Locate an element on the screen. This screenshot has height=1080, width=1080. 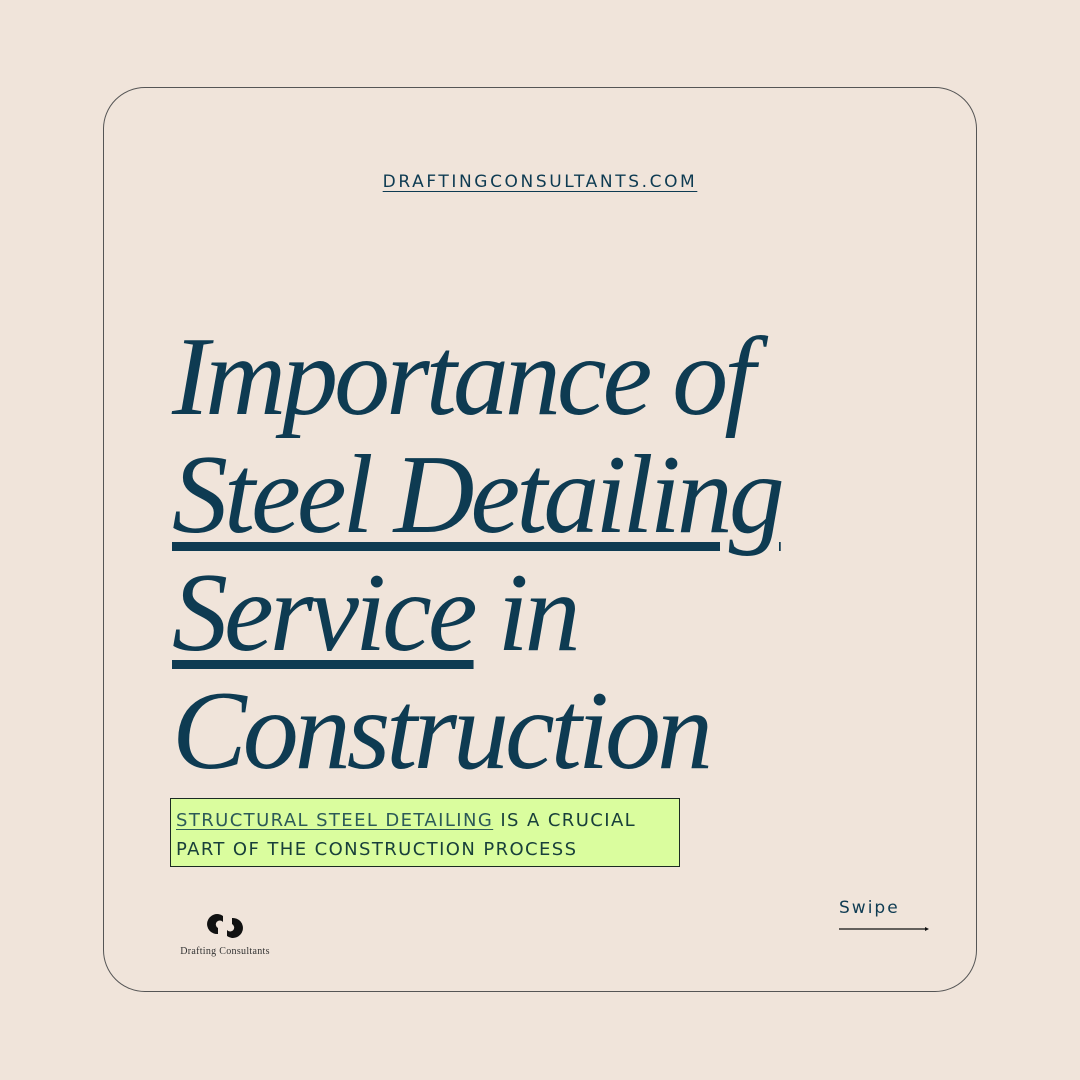
logo-text: Drafting Consultants is located at coordinates (225, 951).